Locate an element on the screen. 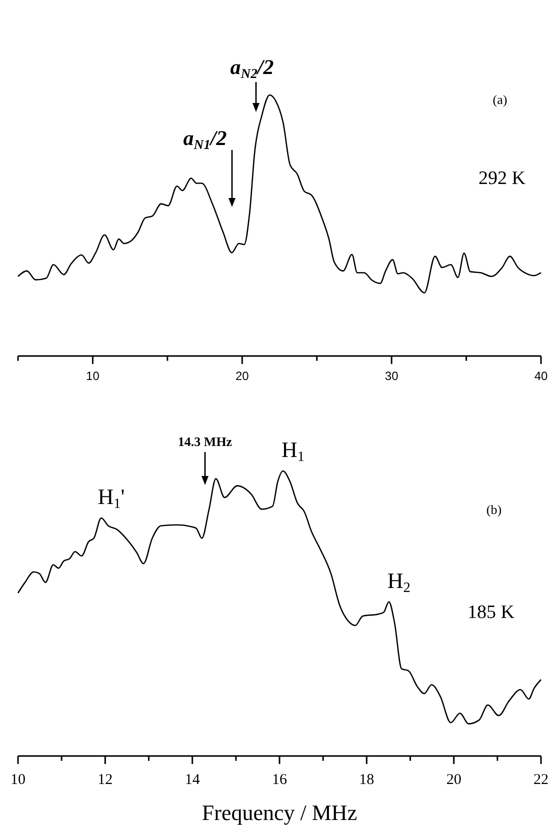 The image size is (554, 837). x-axis-title: Frequency / MHz is located at coordinates (280, 812).